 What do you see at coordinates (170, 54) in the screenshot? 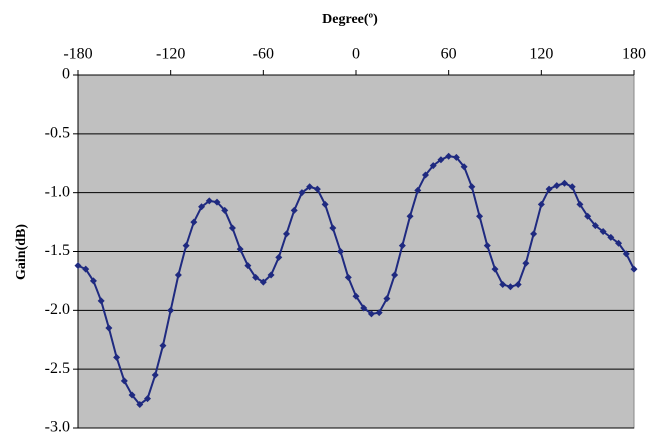
I see `x-tick-label: -120` at bounding box center [170, 54].